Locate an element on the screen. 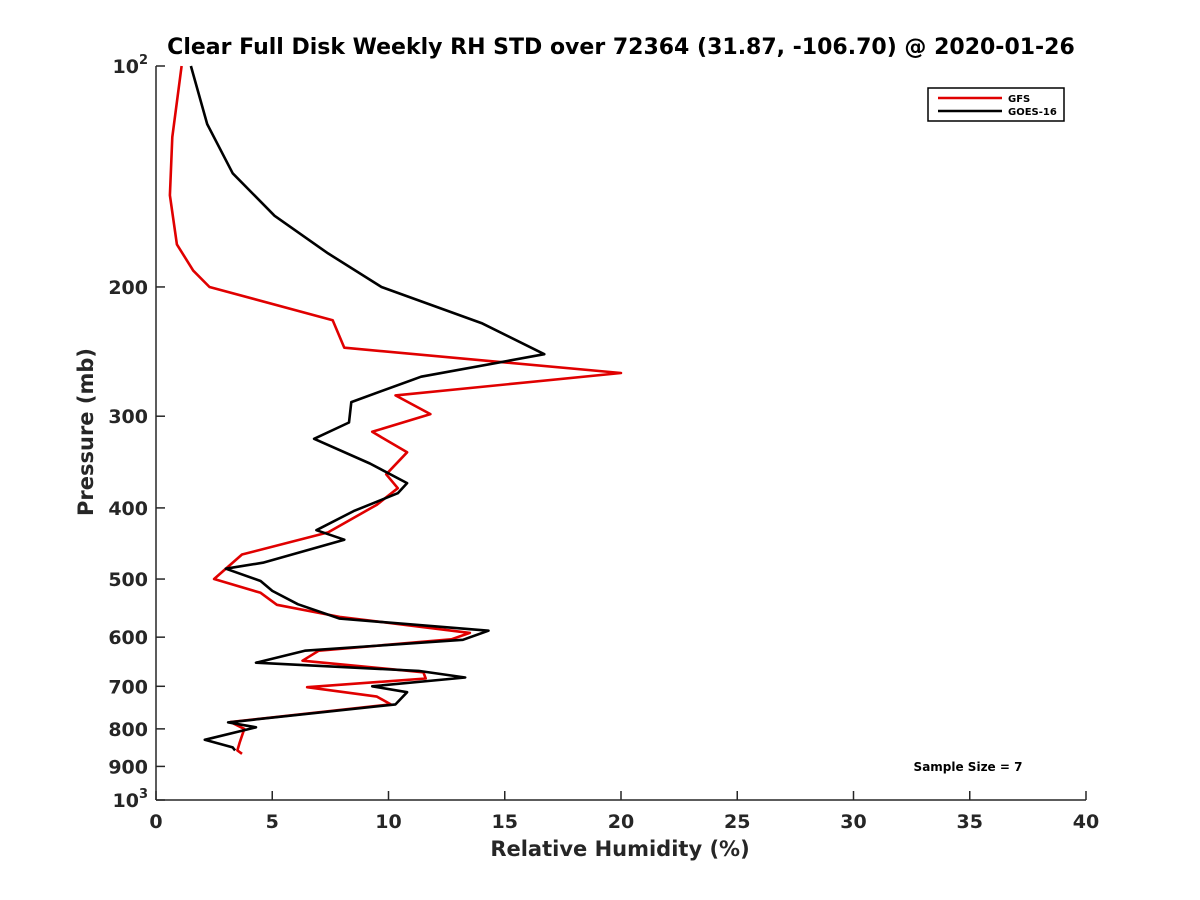  y-tick-label: 900 is located at coordinates (128, 767).